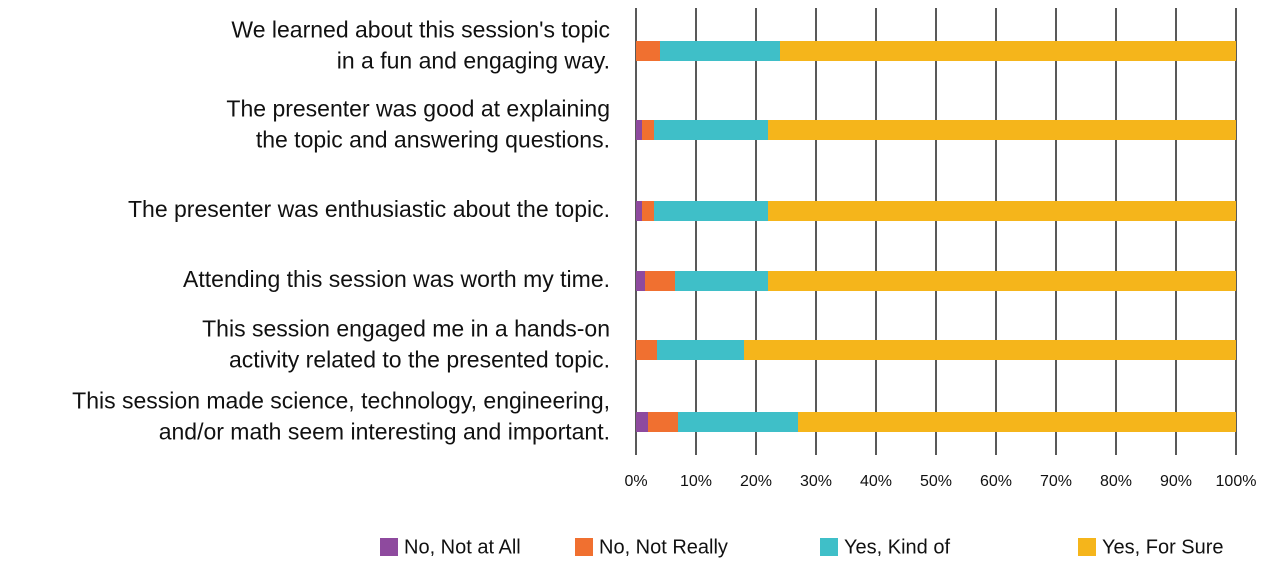  I want to click on x-tick-label: 30%, so click(816, 481).